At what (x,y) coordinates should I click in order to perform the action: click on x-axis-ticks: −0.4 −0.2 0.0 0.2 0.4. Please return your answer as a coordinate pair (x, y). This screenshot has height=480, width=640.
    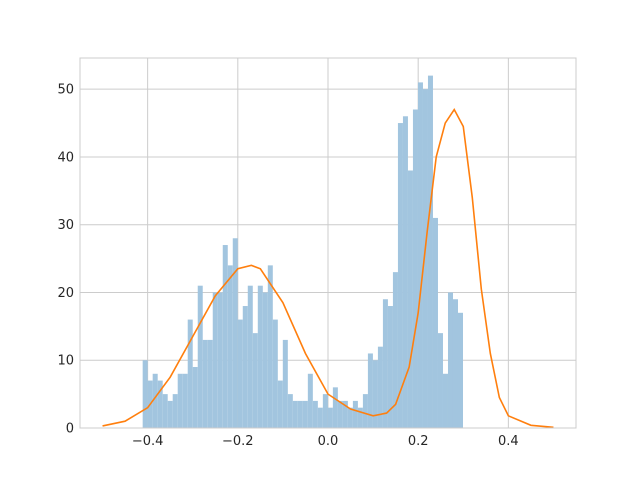
    Looking at the image, I should click on (325, 441).